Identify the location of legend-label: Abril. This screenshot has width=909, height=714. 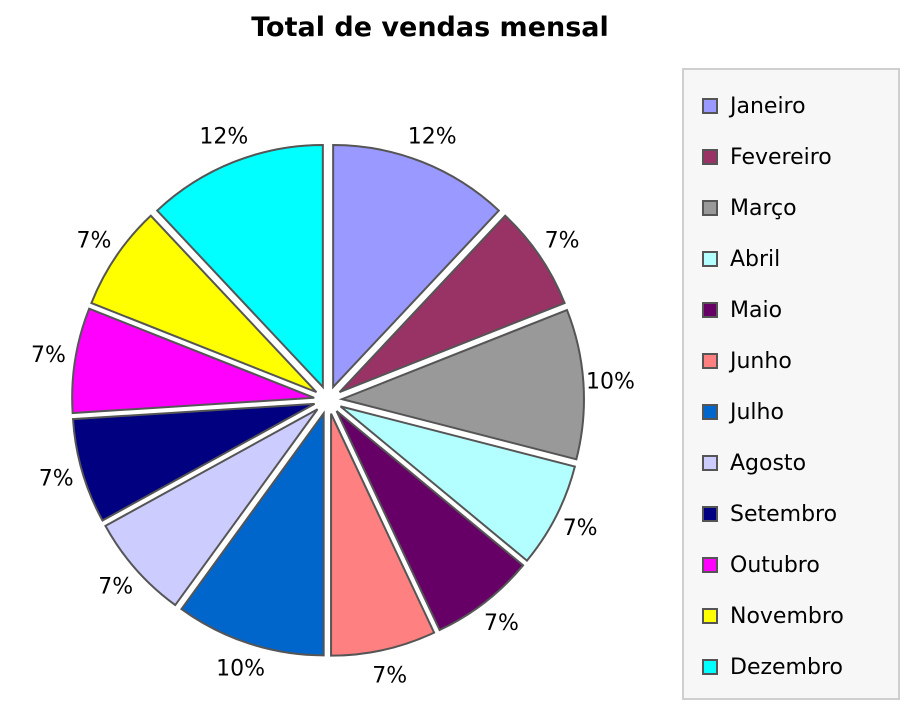
(755, 259).